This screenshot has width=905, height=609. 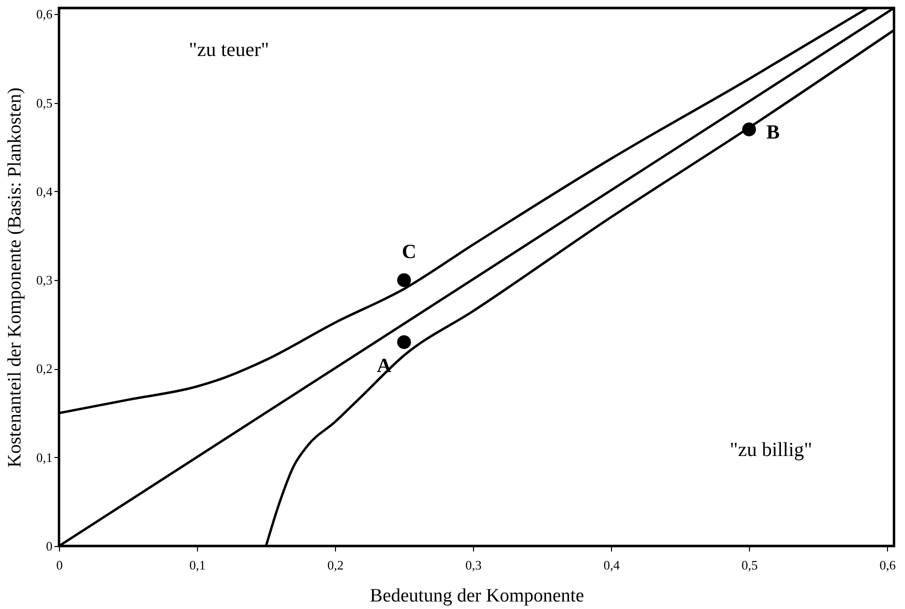 I want to click on x-tick-label: 0,1, so click(x=197, y=565).